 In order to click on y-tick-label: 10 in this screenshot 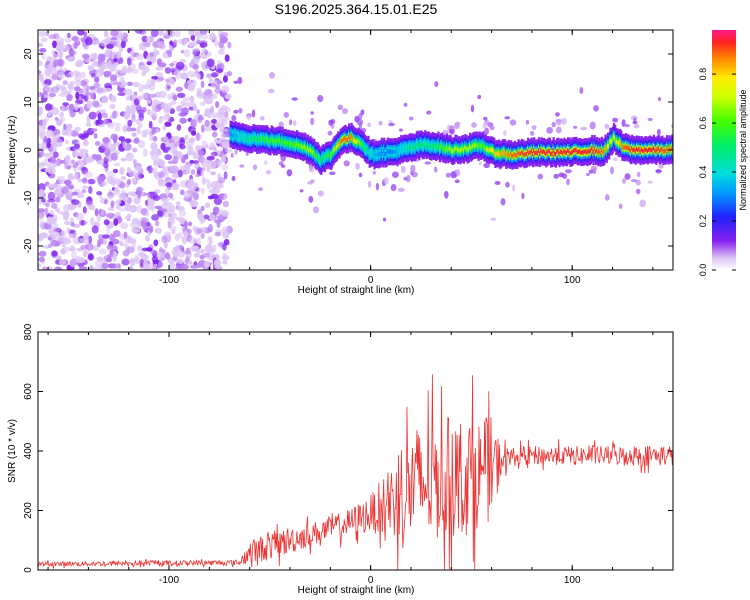, I will do `click(28, 102)`.